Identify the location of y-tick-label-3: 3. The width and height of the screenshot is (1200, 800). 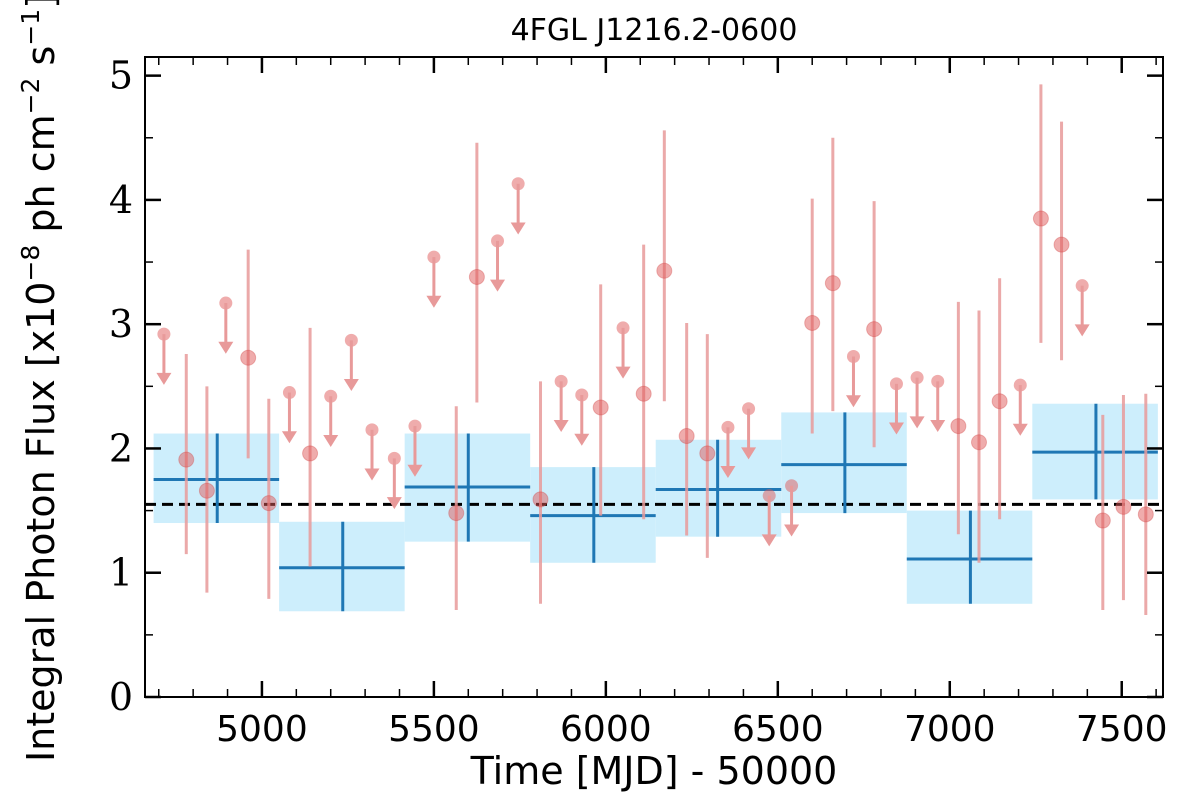
(121, 324).